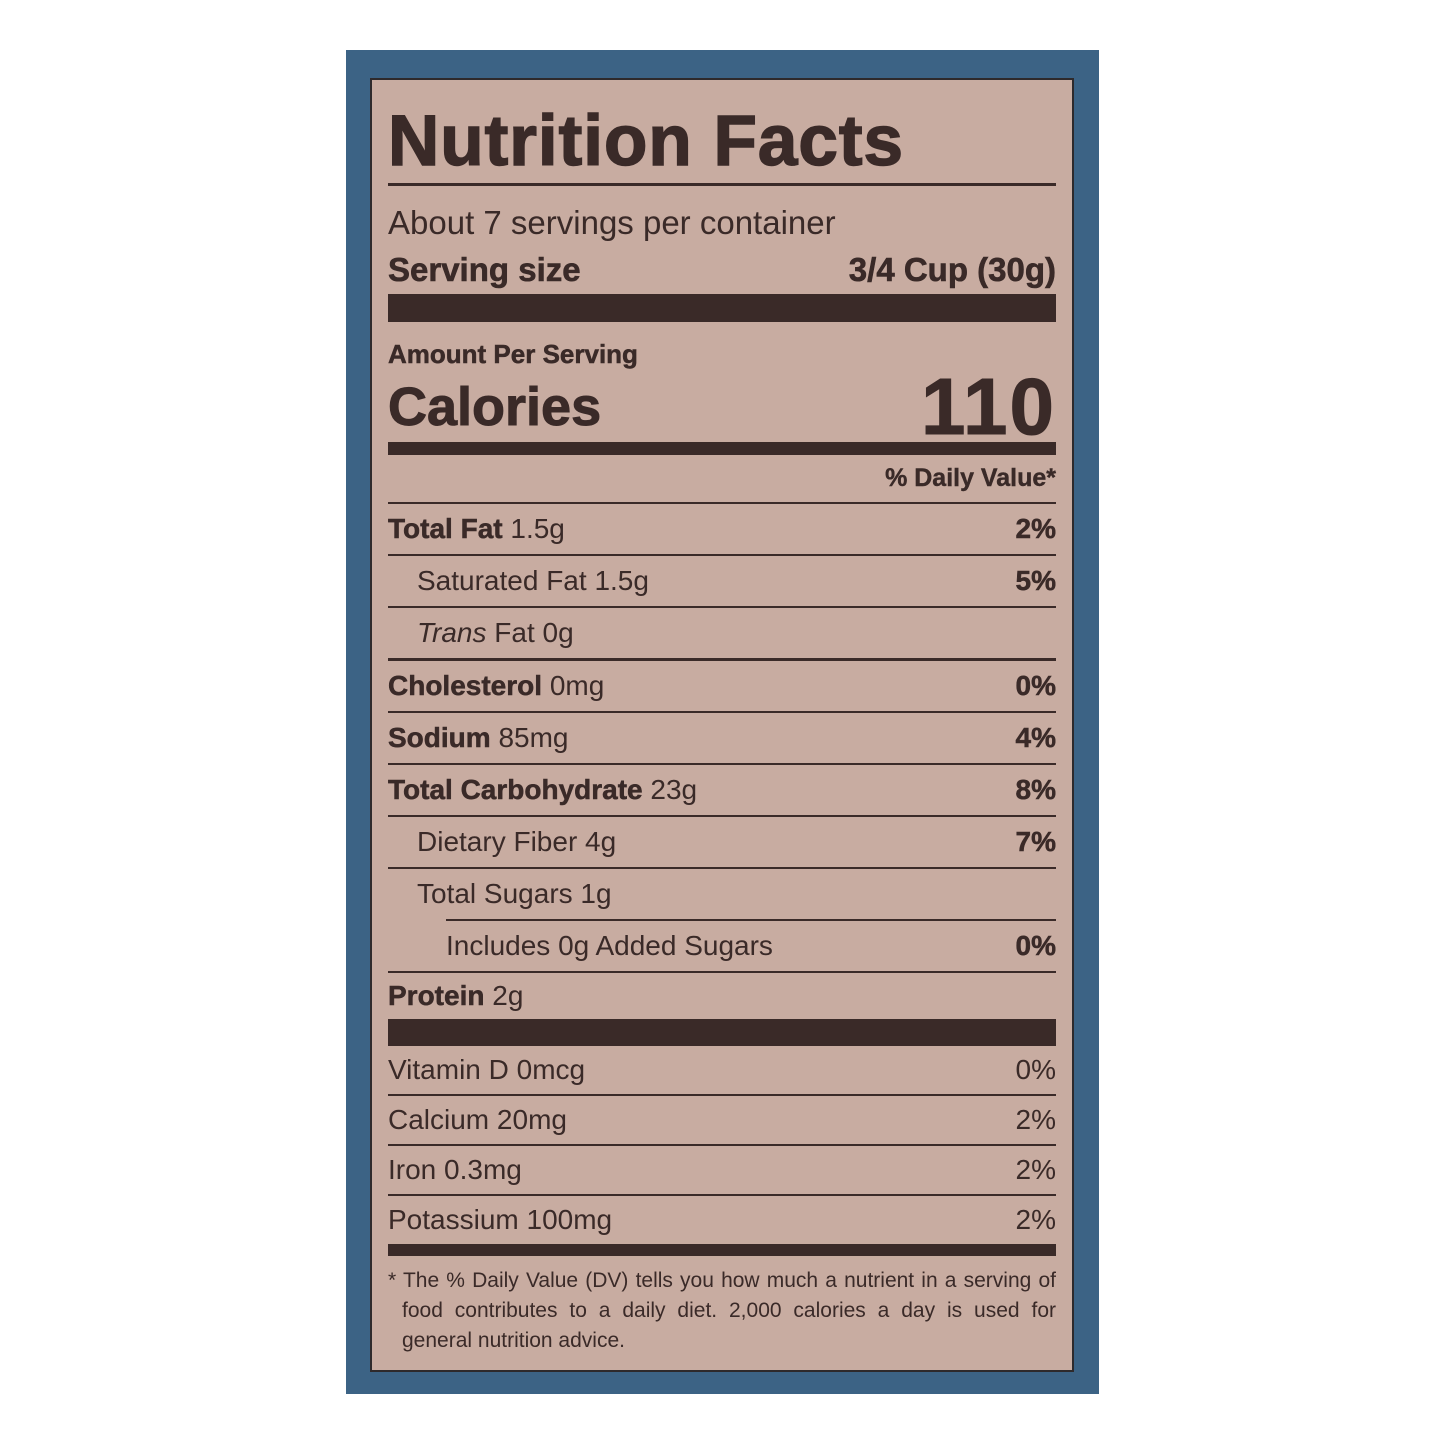  What do you see at coordinates (1035, 581) in the screenshot?
I see `nutrient-dv: 5%` at bounding box center [1035, 581].